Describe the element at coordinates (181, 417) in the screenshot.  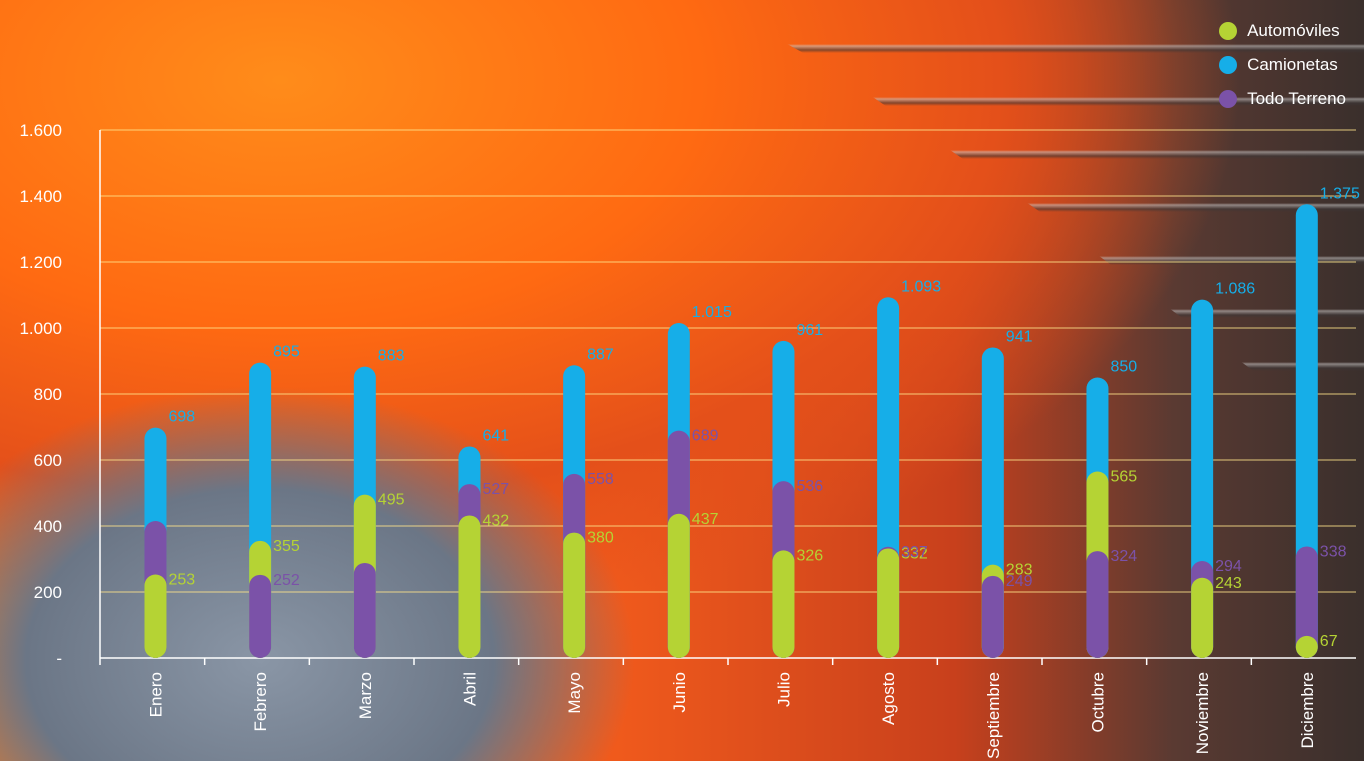
I see `value-label-camionetas-enero: 698` at that location.